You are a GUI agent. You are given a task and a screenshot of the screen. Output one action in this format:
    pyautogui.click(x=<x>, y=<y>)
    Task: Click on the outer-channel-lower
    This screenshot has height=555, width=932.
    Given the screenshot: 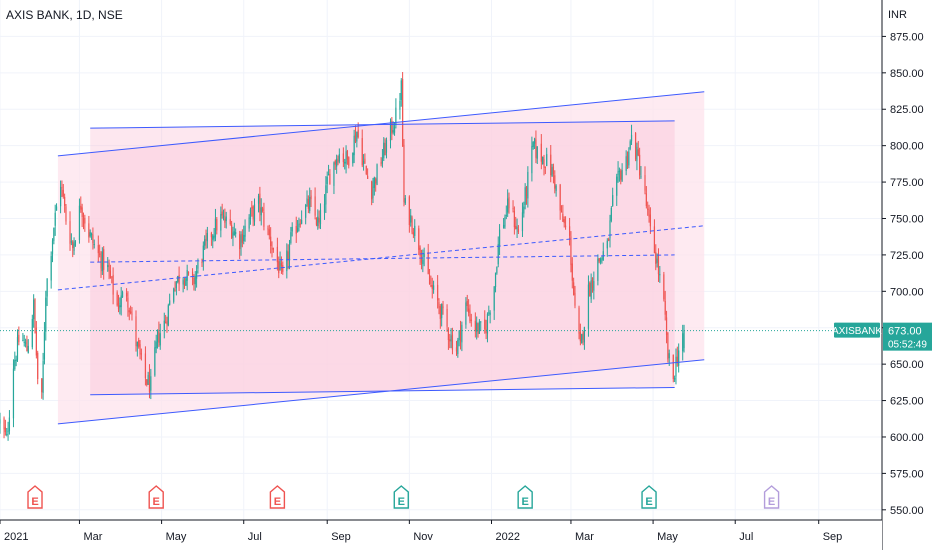 What is the action you would take?
    pyautogui.click(x=381, y=392)
    